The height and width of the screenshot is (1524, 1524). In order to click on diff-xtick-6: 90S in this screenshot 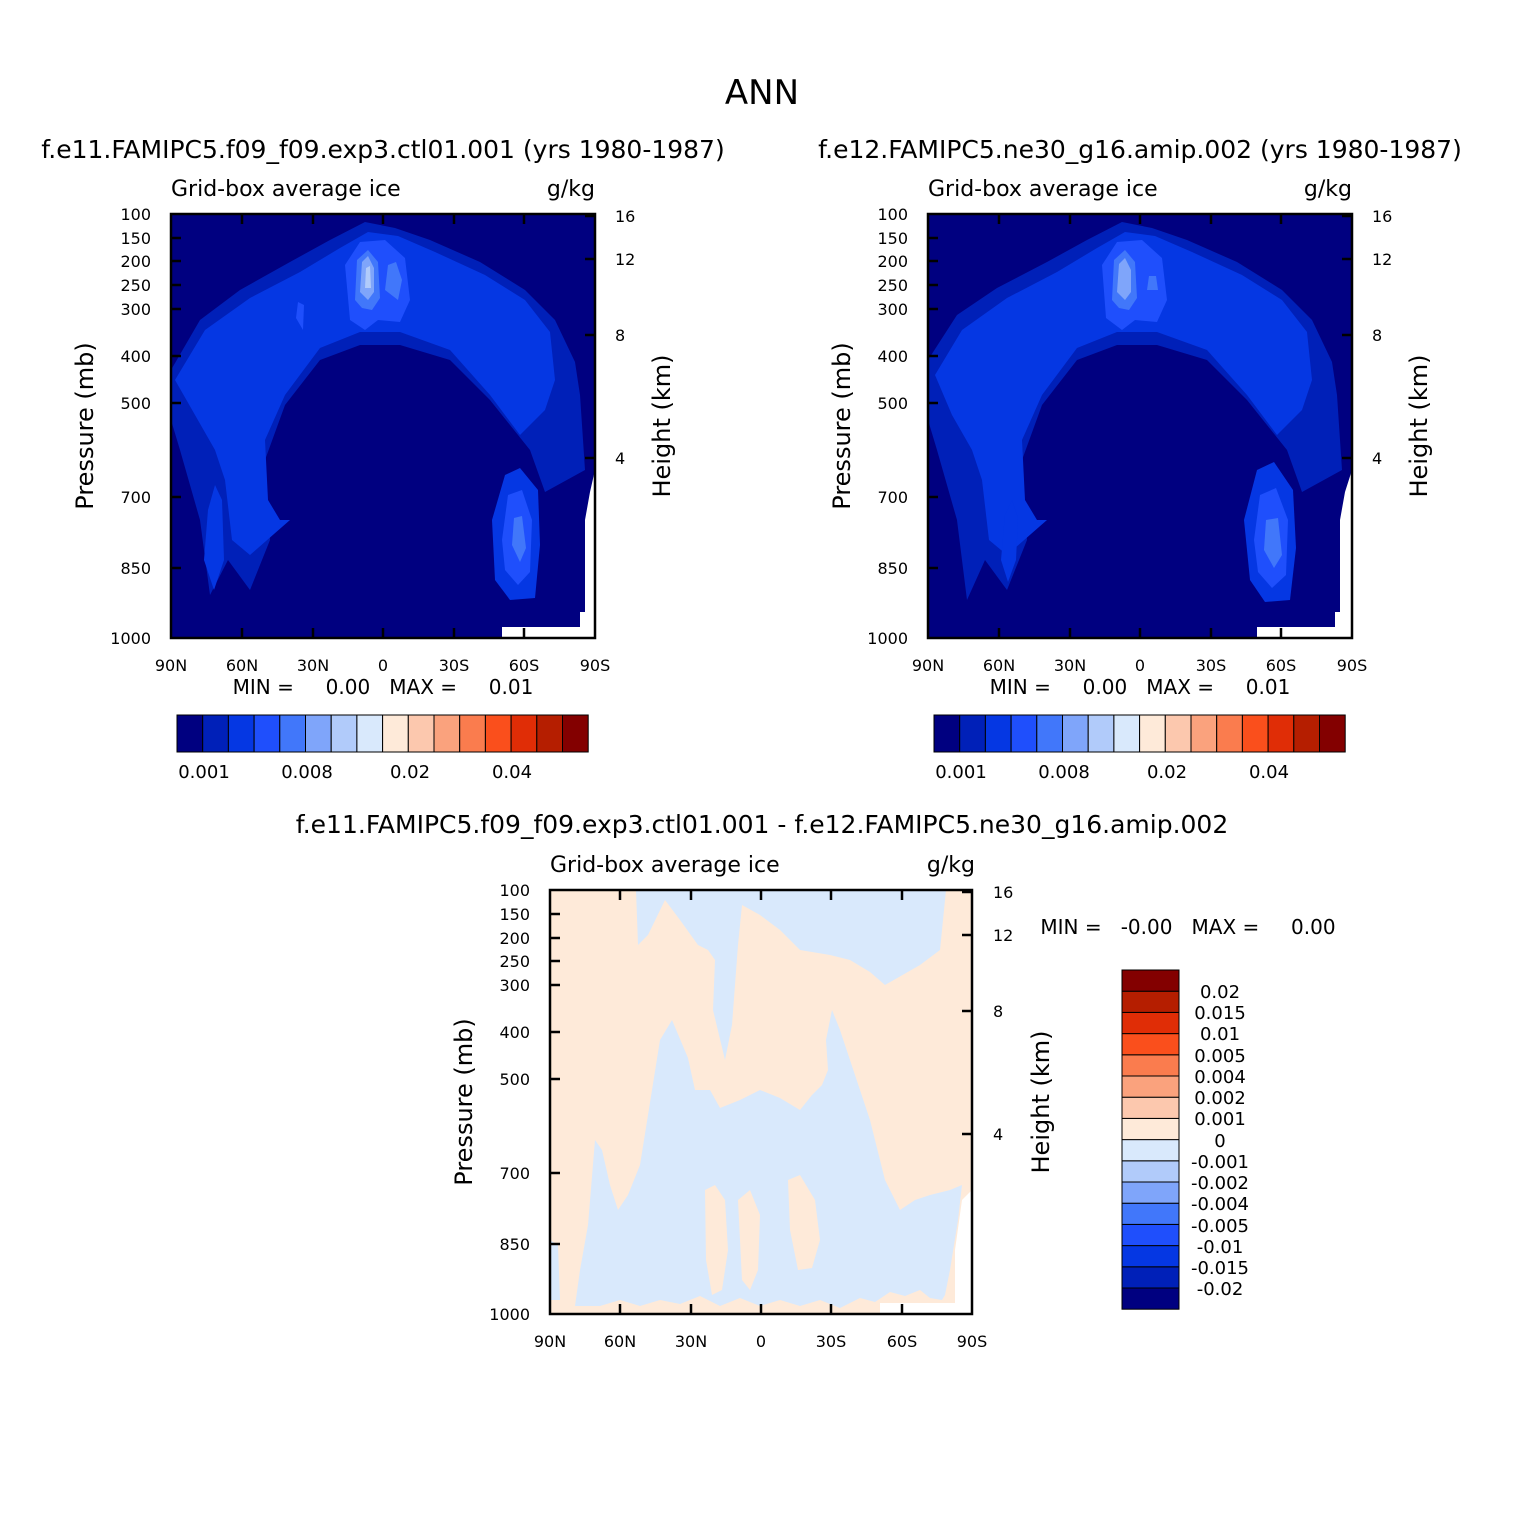, I will do `click(972, 1341)`.